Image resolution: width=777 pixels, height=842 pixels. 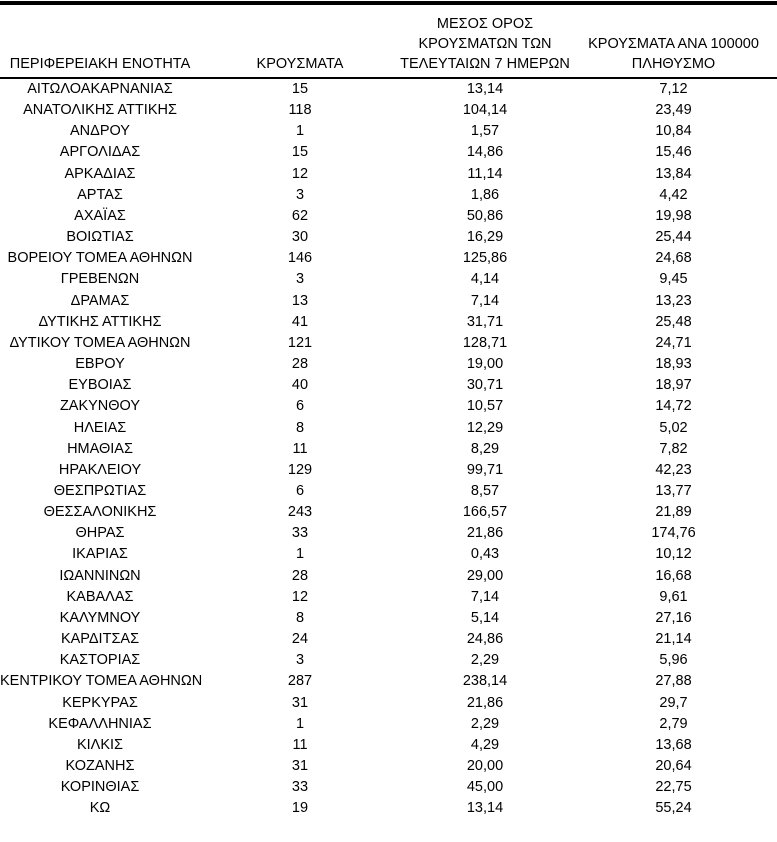 What do you see at coordinates (388, 724) in the screenshot?
I see `table-row: ΚΕΦΑΛΛΗΝΙΑΣ 1 2,29 2,79` at bounding box center [388, 724].